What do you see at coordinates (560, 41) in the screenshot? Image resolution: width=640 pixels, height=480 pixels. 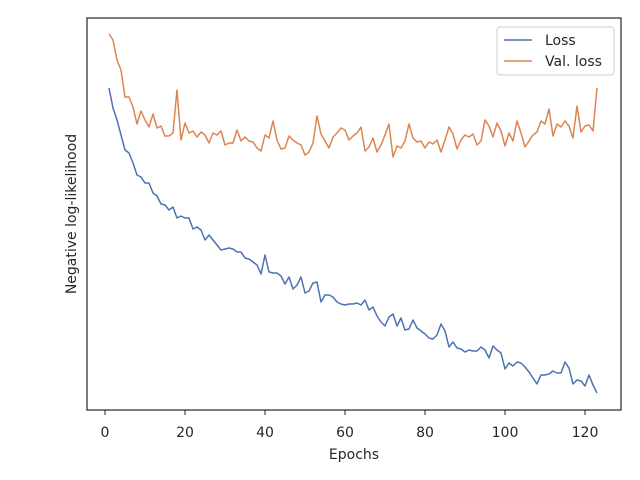 I see `legend-label: Loss` at bounding box center [560, 41].